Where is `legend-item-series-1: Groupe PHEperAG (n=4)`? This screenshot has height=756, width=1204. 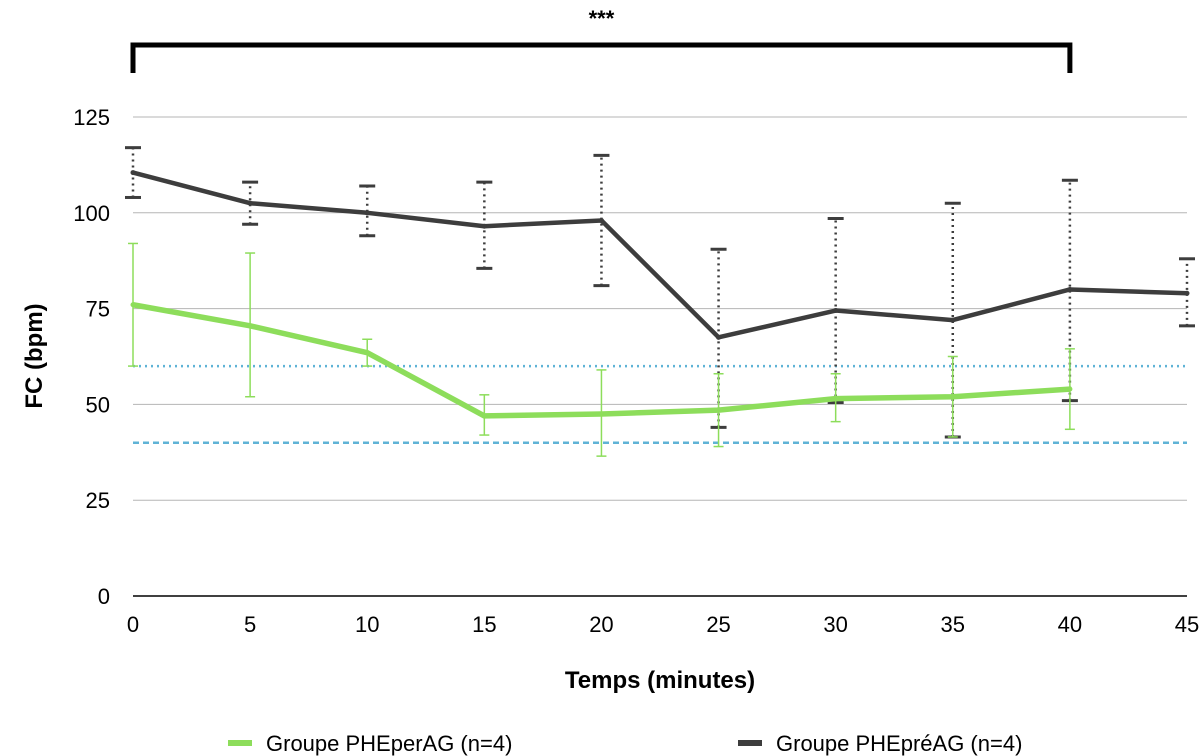 legend-item-series-1: Groupe PHEperAG (n=4) is located at coordinates (370, 743).